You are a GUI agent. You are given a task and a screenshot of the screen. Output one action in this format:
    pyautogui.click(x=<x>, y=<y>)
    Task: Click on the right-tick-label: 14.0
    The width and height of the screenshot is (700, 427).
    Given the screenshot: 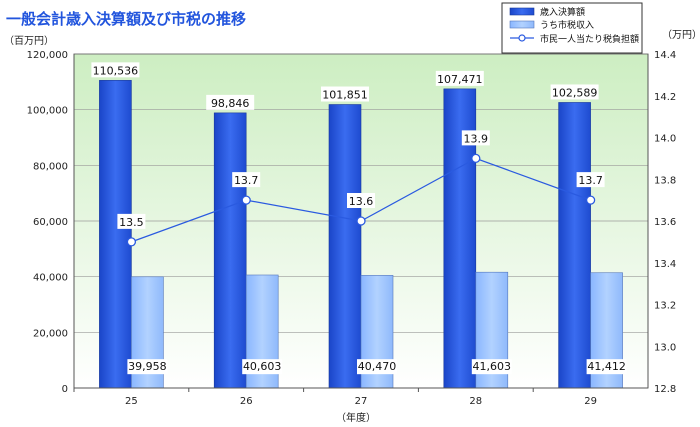 What is the action you would take?
    pyautogui.click(x=665, y=139)
    